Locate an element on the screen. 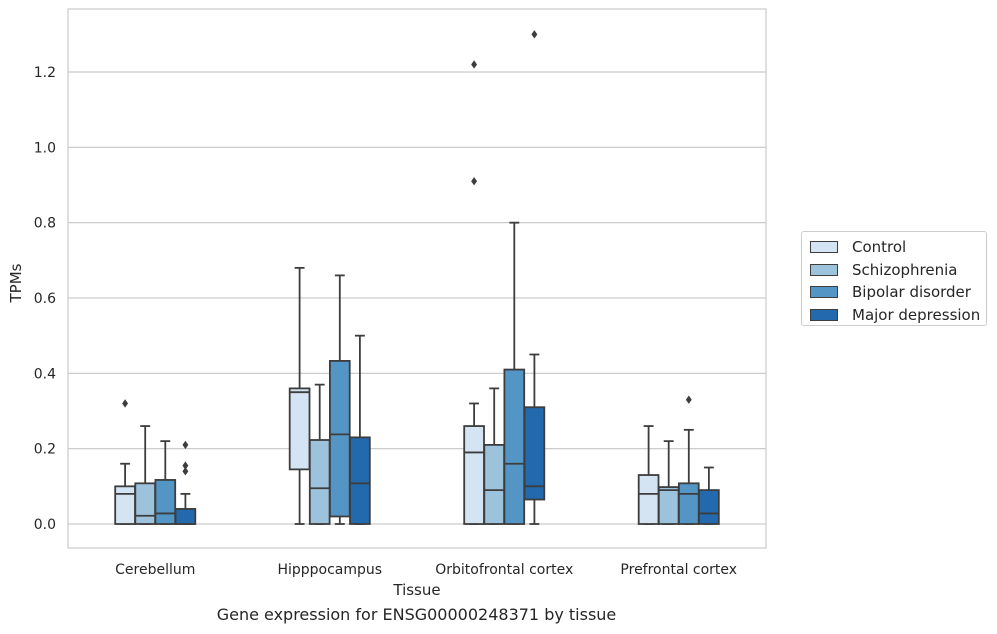 This screenshot has width=997, height=634. y-tick-label: 0.4 is located at coordinates (45, 374).